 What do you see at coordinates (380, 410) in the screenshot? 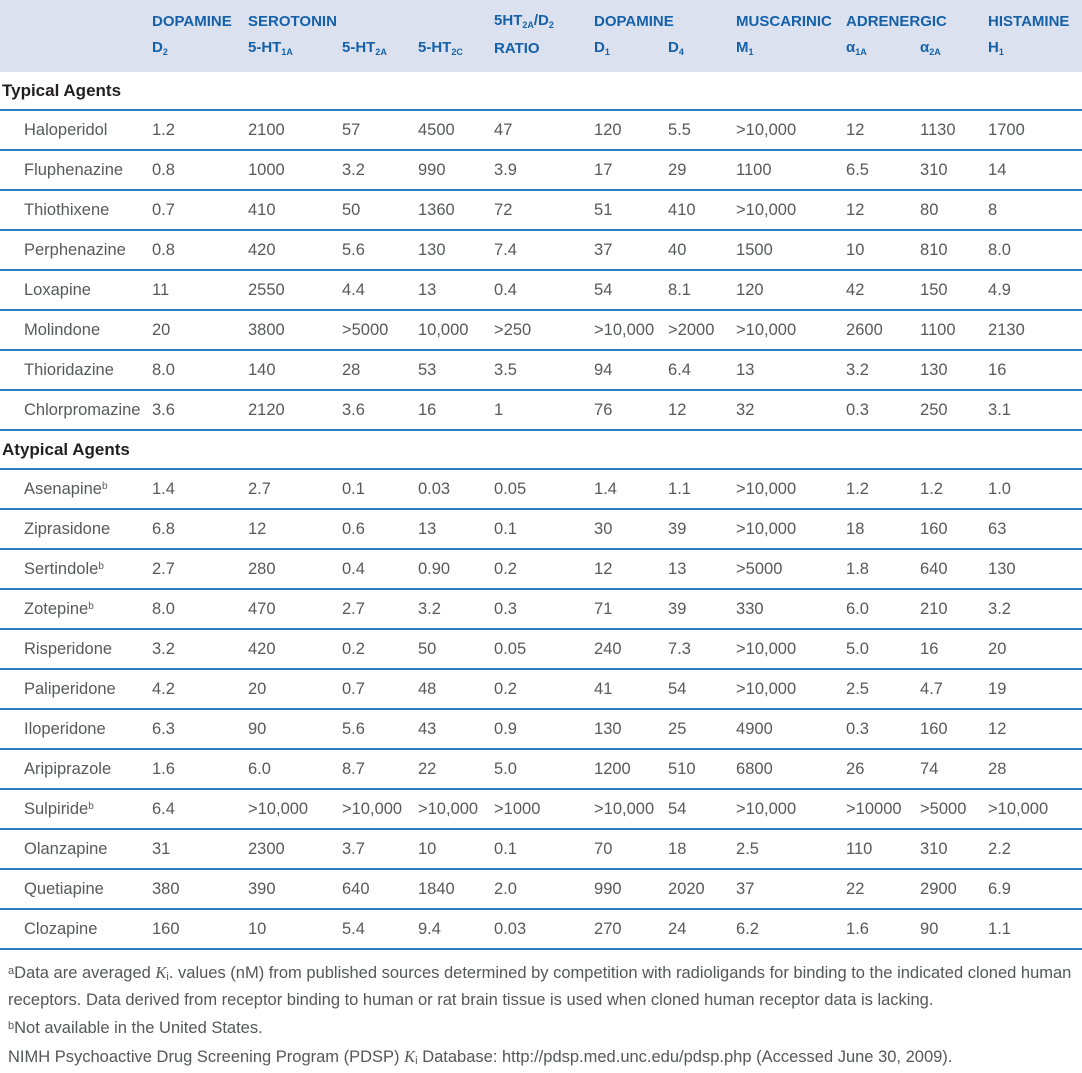
I see `value-cell: 3.6` at bounding box center [380, 410].